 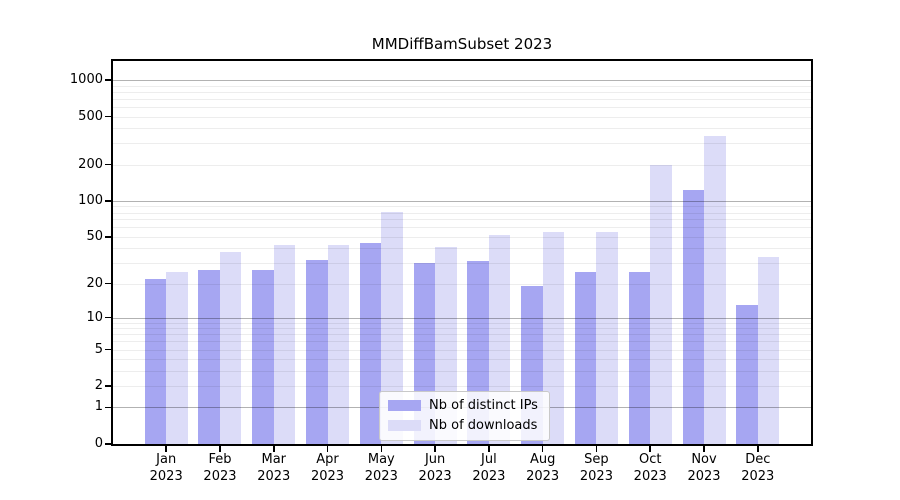 I want to click on x-tick-label-feb-2023: Feb 2023, so click(x=220, y=468).